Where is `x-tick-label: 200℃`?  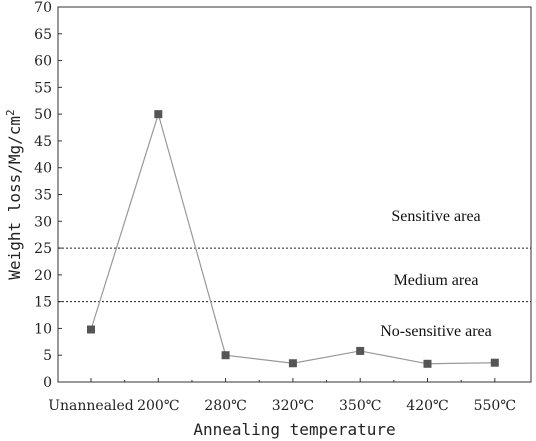 x-tick-label: 200℃ is located at coordinates (158, 406).